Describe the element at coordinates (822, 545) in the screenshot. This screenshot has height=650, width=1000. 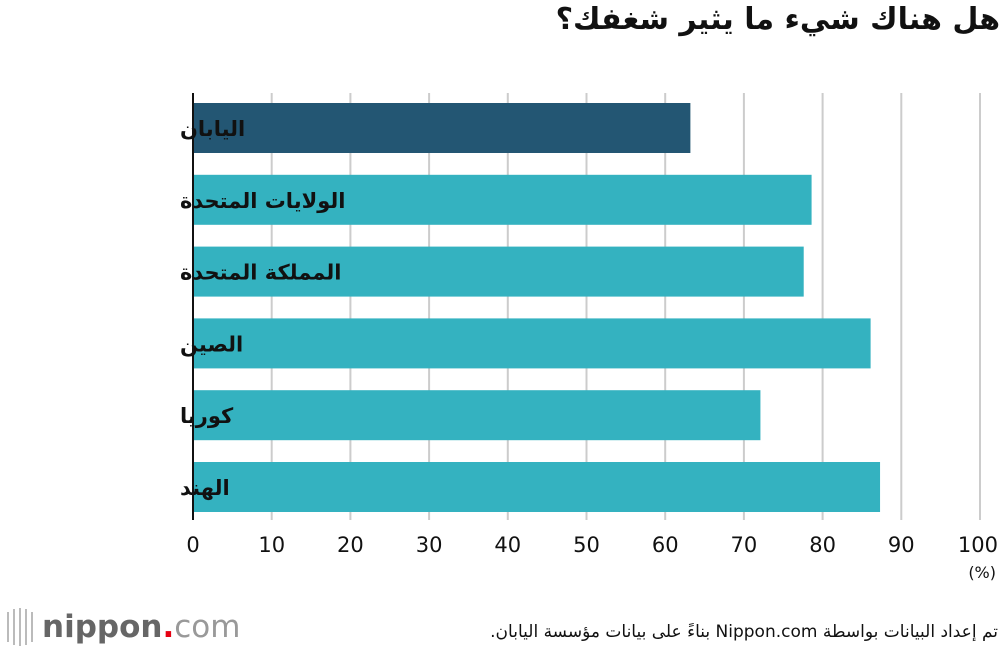
I see `x-tick-label: 80` at that location.